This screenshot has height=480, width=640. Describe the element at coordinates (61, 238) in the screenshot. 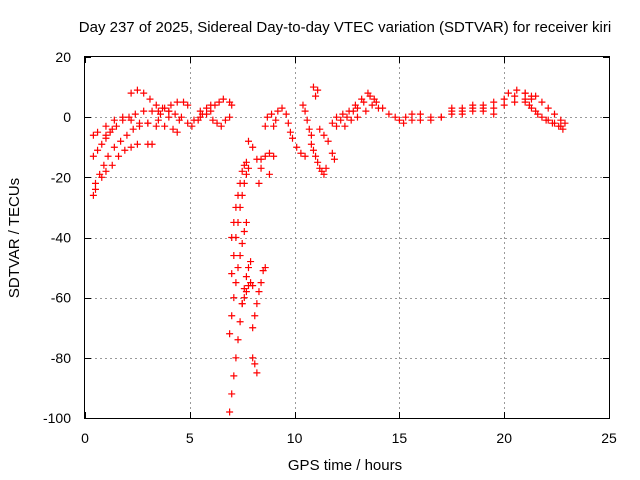

I see `y-tick-label: -40` at that location.